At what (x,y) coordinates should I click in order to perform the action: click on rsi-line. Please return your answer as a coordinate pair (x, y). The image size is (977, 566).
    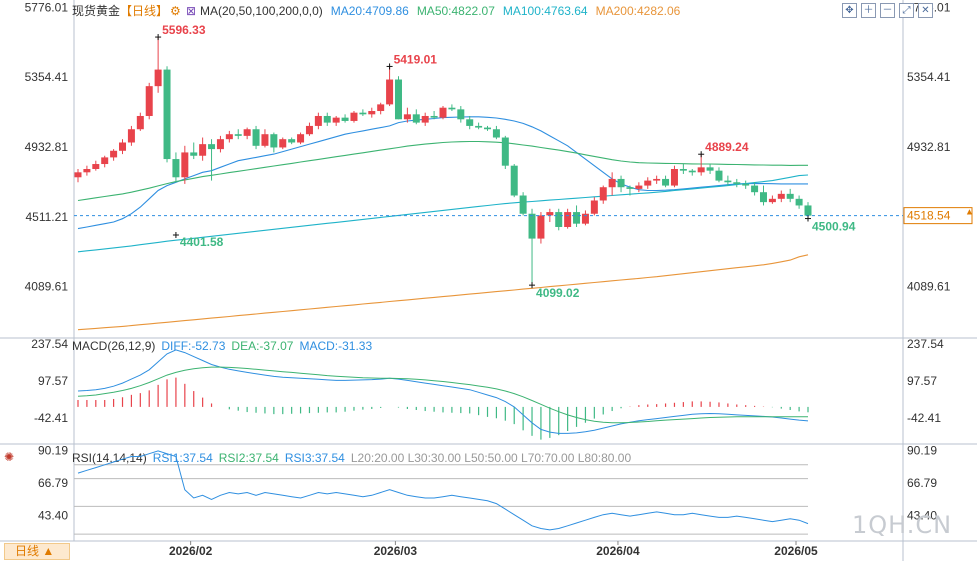
    Looking at the image, I should click on (443, 490).